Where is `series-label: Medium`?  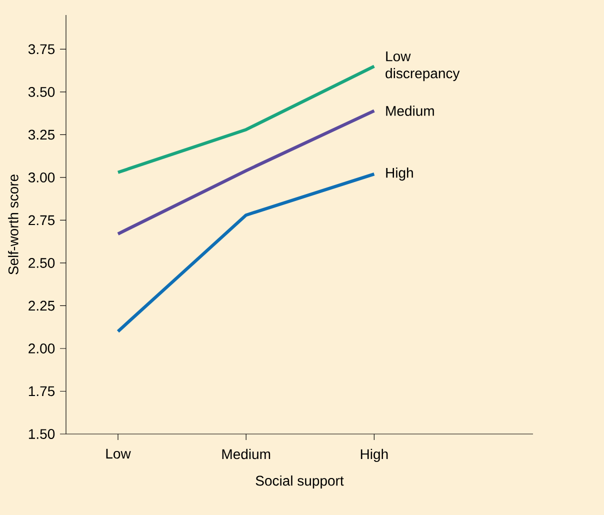 series-label: Medium is located at coordinates (410, 111).